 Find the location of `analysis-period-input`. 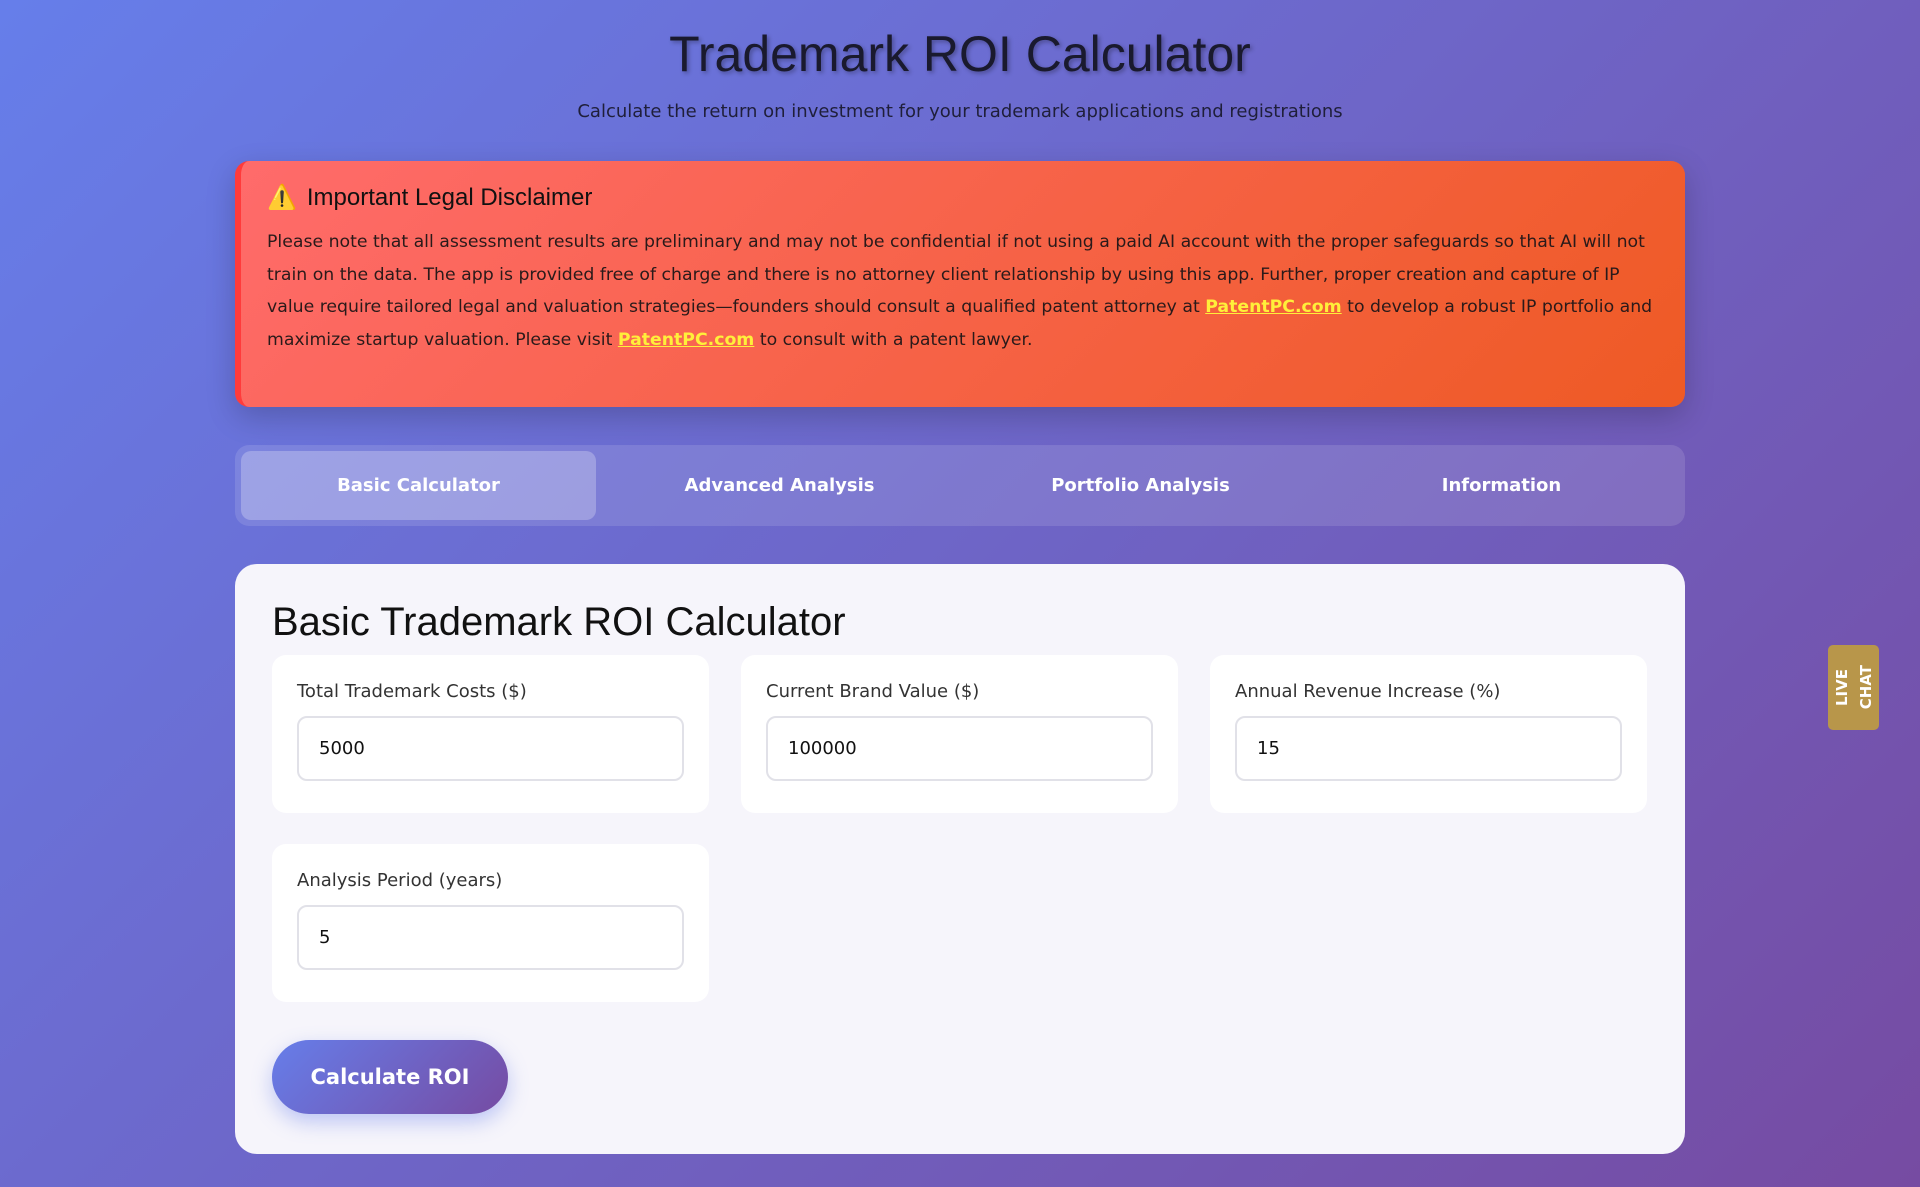

analysis-period-input is located at coordinates (490, 937).